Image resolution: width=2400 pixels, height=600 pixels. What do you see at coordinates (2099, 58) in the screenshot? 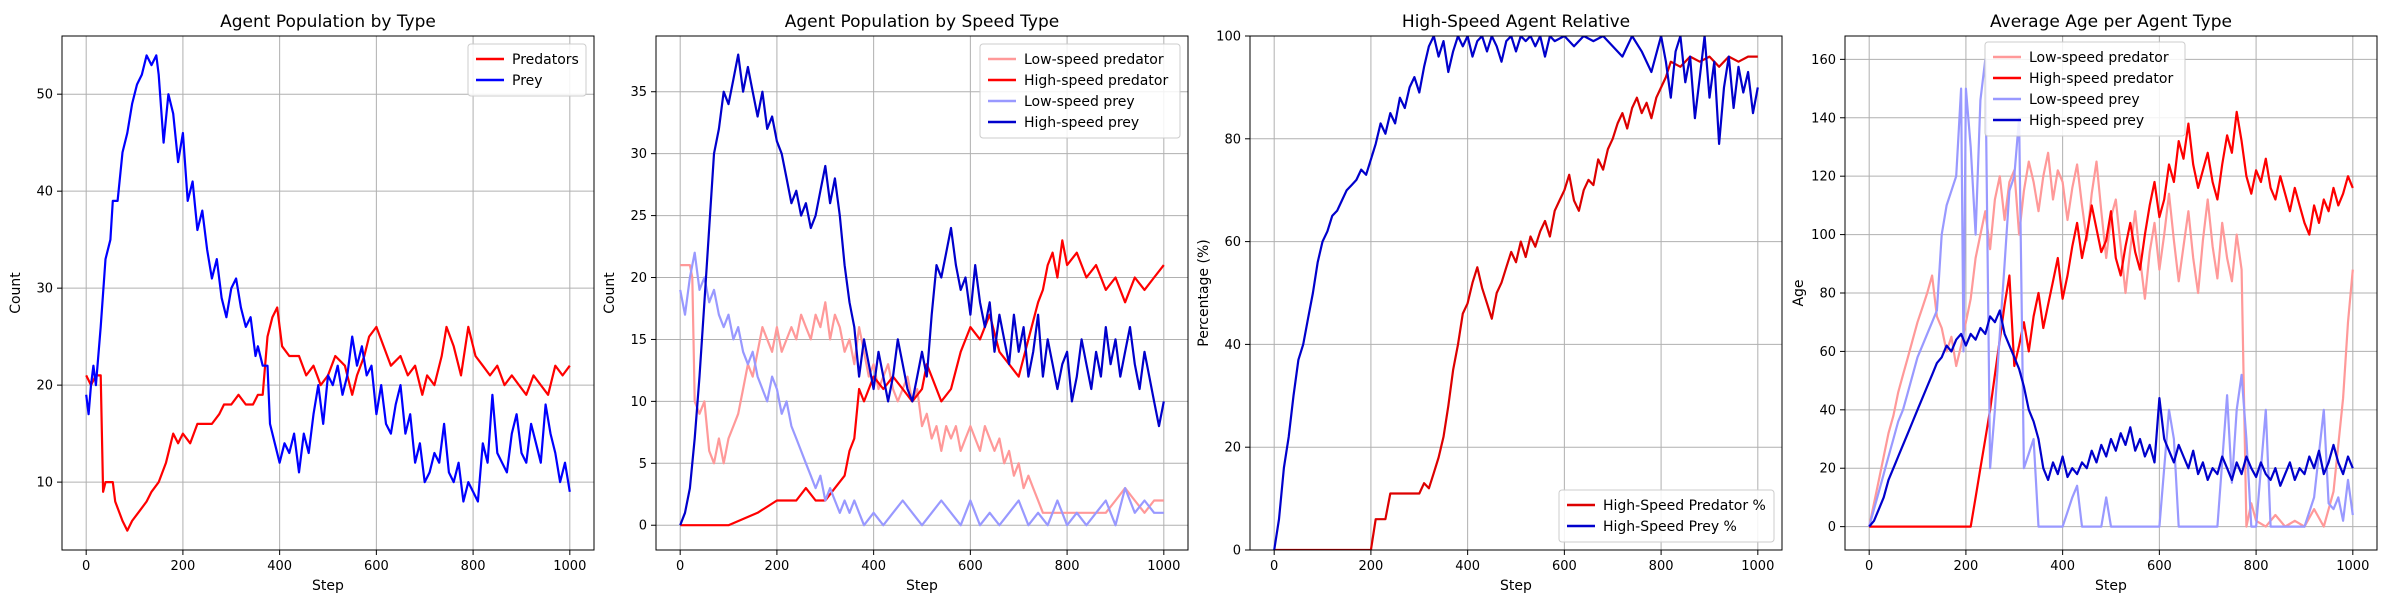
I see `legend-label: Low-speed predator` at bounding box center [2099, 58].